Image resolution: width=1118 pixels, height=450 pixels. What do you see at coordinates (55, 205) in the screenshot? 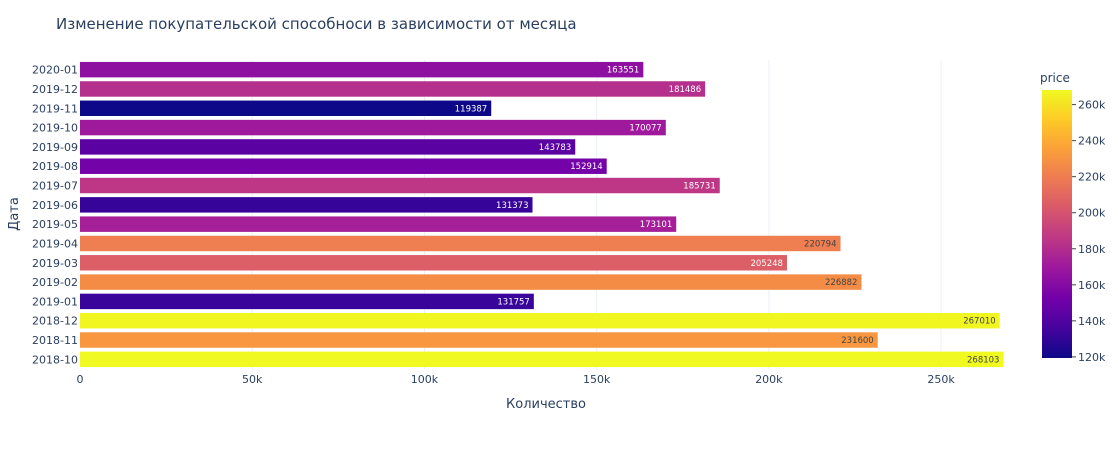
I see `y-tick-label: 2019-06` at bounding box center [55, 205].